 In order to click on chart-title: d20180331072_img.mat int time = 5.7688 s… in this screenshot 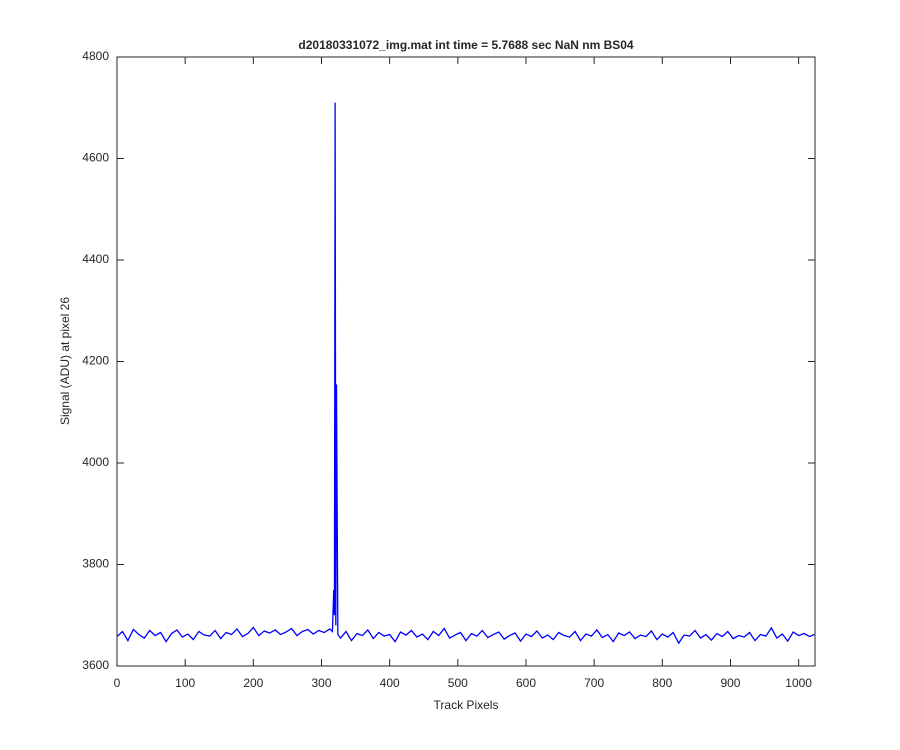, I will do `click(466, 45)`.